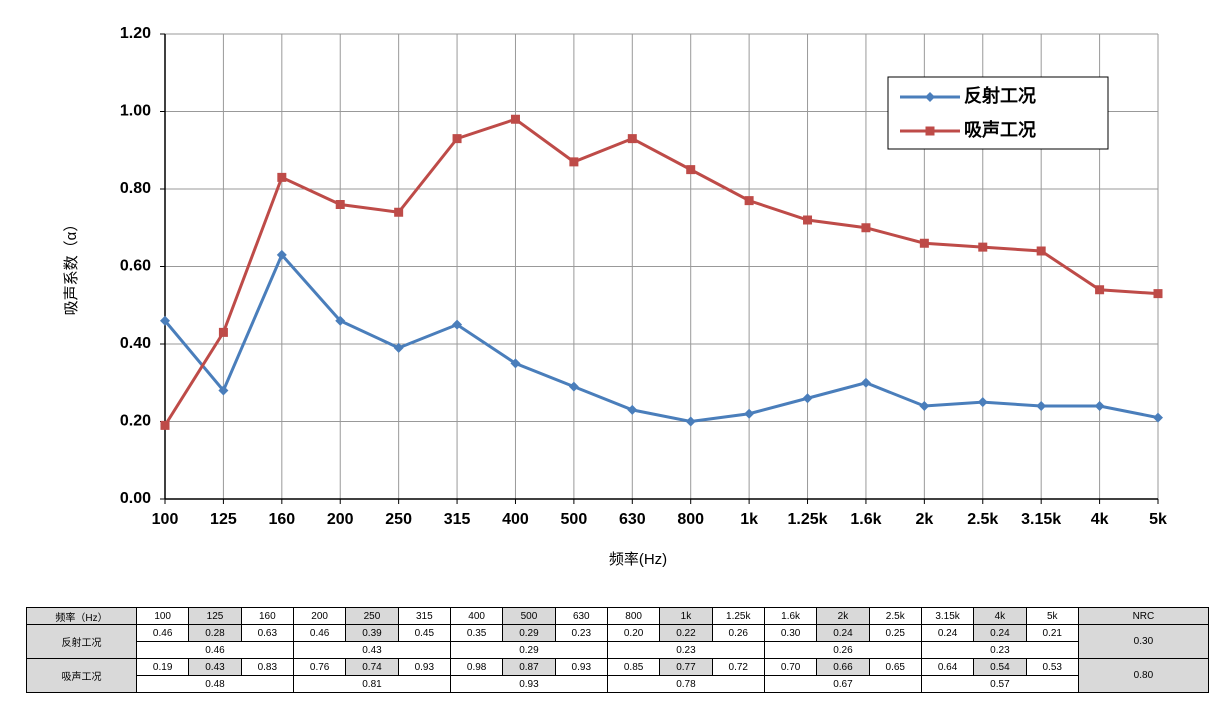  Describe the element at coordinates (1100, 519) in the screenshot. I see `x-tick-label: 4k` at that location.